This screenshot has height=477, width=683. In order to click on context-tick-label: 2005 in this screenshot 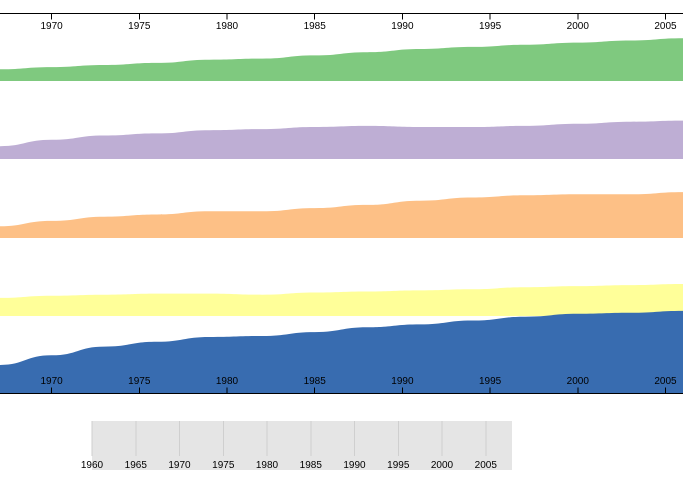, I will do `click(486, 465)`.